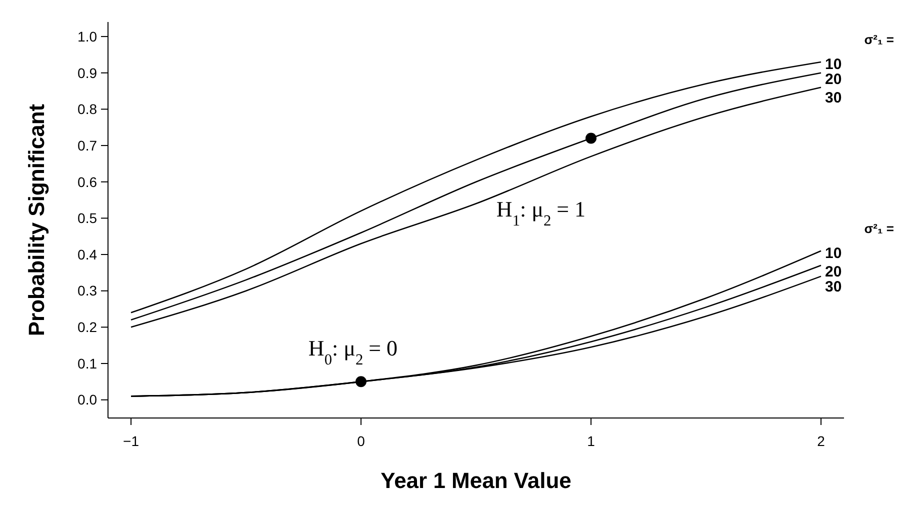  What do you see at coordinates (88, 290) in the screenshot?
I see `y-tick-label: 0.3` at bounding box center [88, 290].